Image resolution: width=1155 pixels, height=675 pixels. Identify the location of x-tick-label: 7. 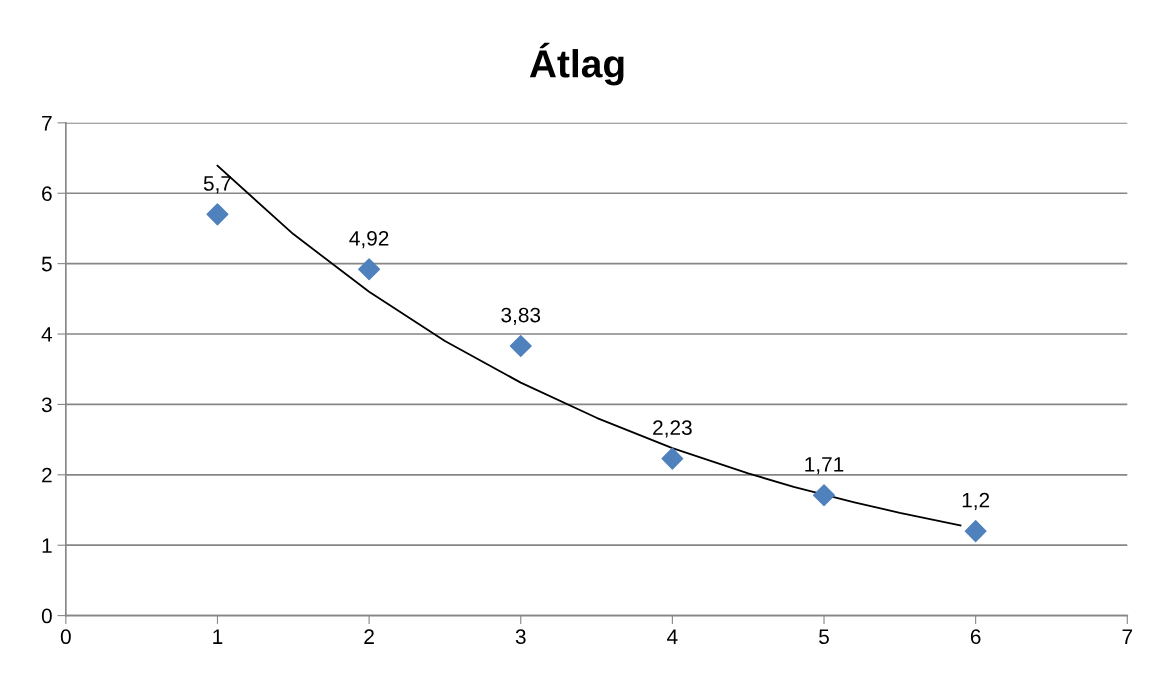
(1127, 636).